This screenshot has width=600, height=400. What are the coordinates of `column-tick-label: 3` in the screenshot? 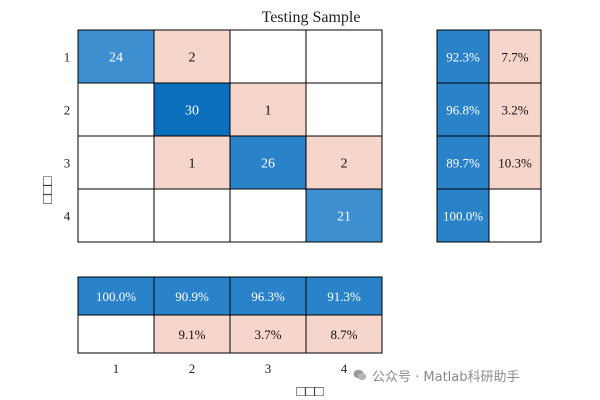 It's located at (268, 368).